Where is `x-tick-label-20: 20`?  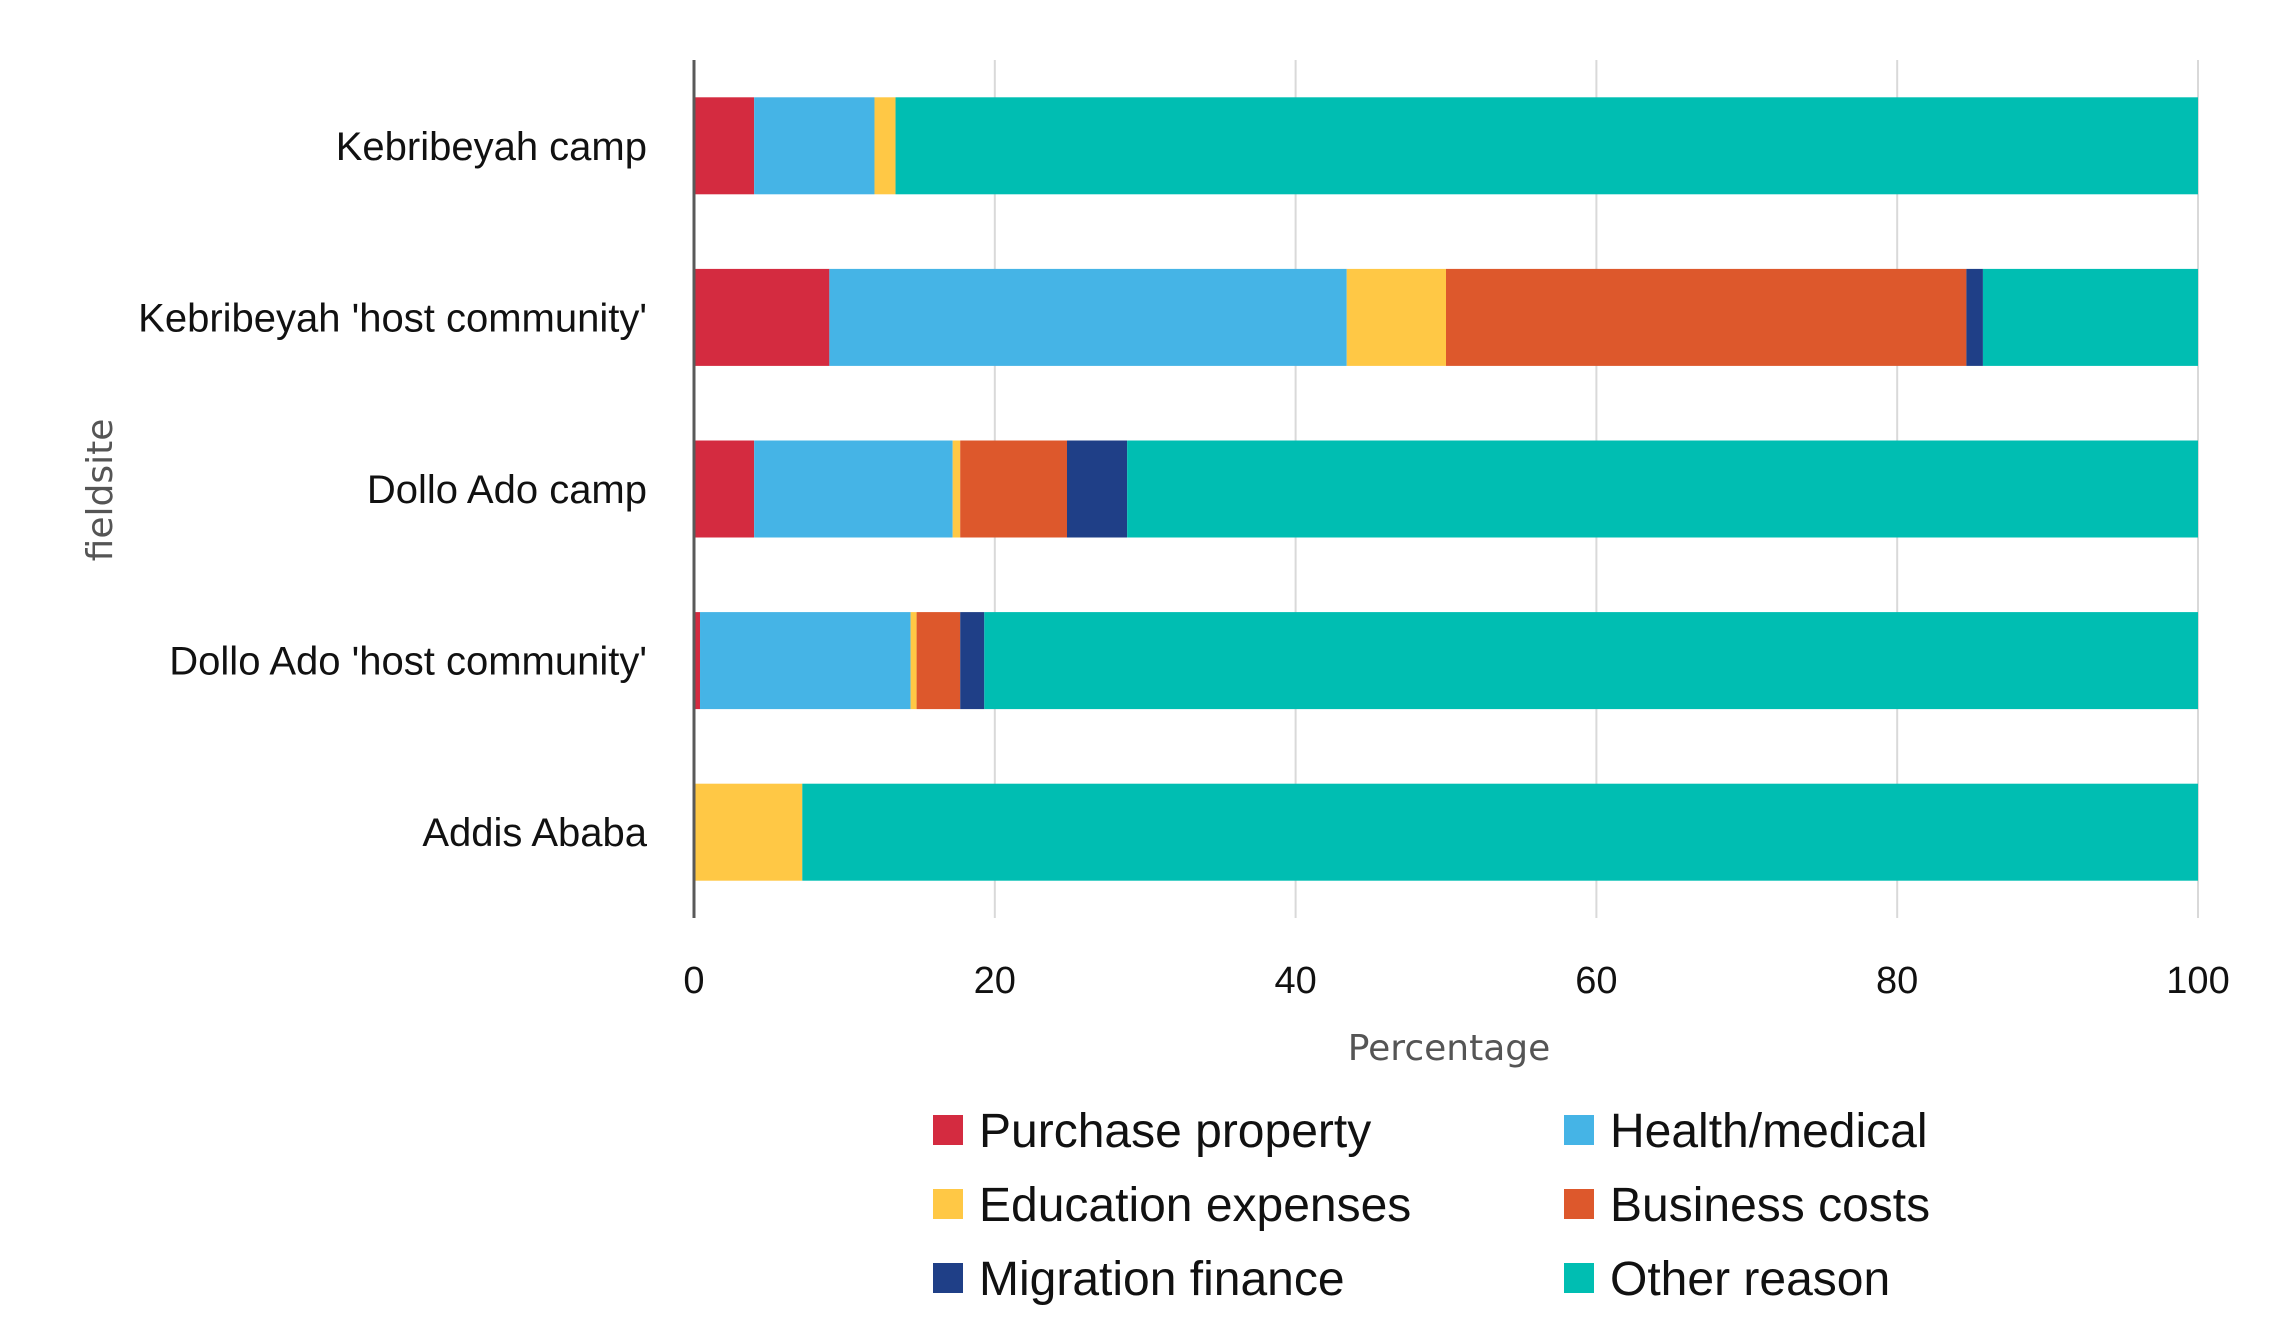
x-tick-label-20: 20 is located at coordinates (995, 981).